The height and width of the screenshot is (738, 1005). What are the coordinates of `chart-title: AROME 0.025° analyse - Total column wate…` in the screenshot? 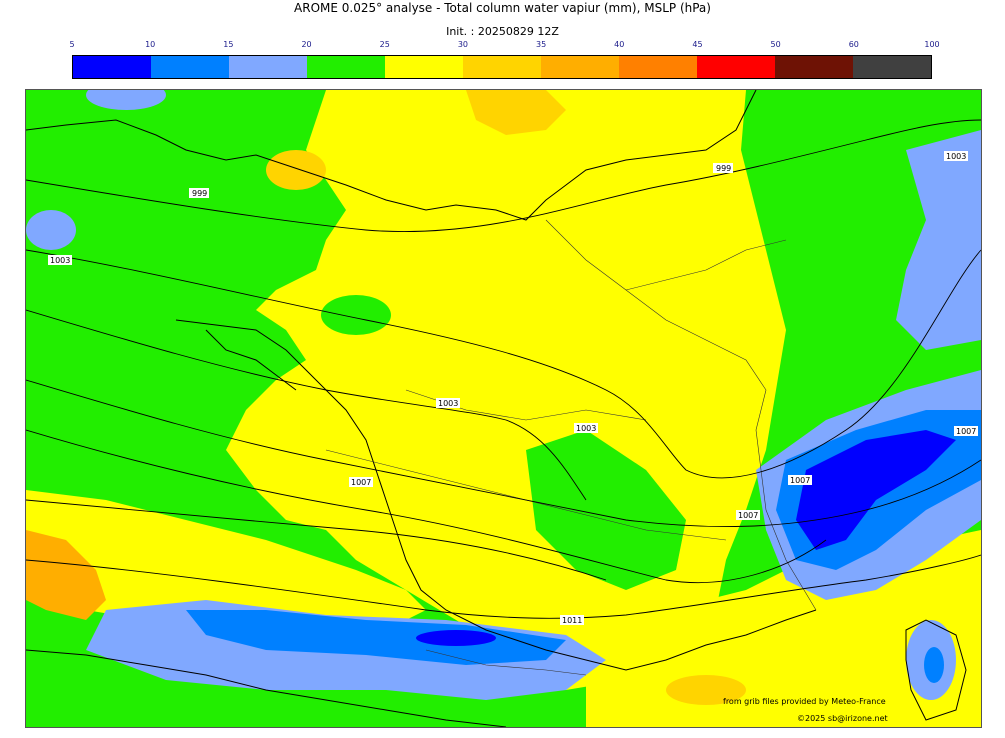 It's located at (502, 8).